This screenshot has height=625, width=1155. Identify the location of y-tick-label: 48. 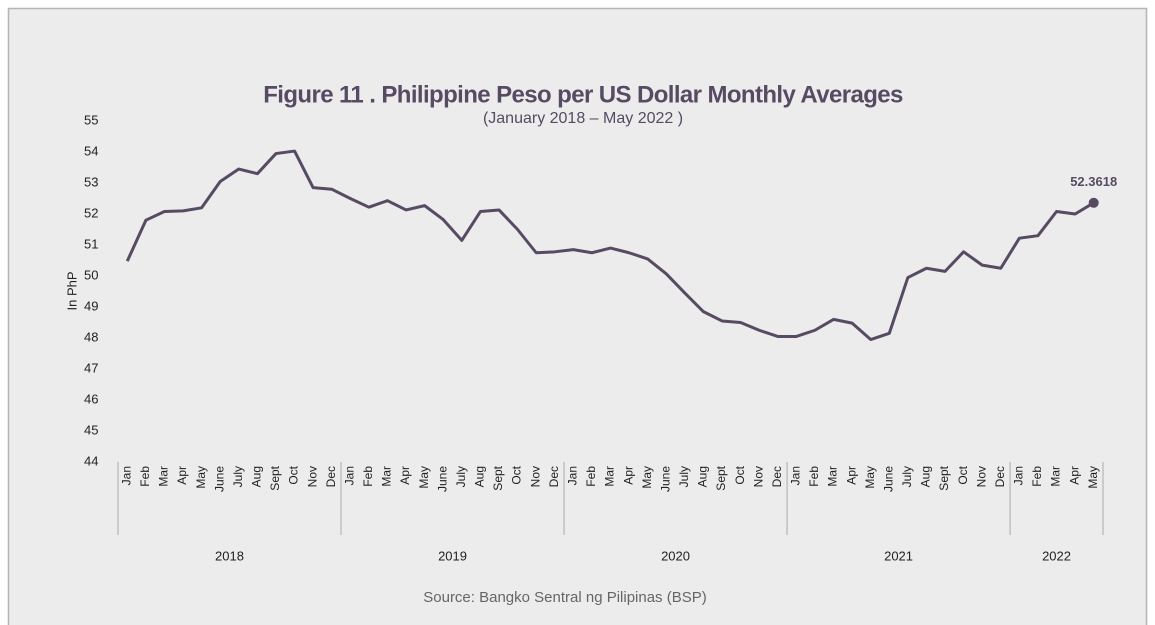
(91, 336).